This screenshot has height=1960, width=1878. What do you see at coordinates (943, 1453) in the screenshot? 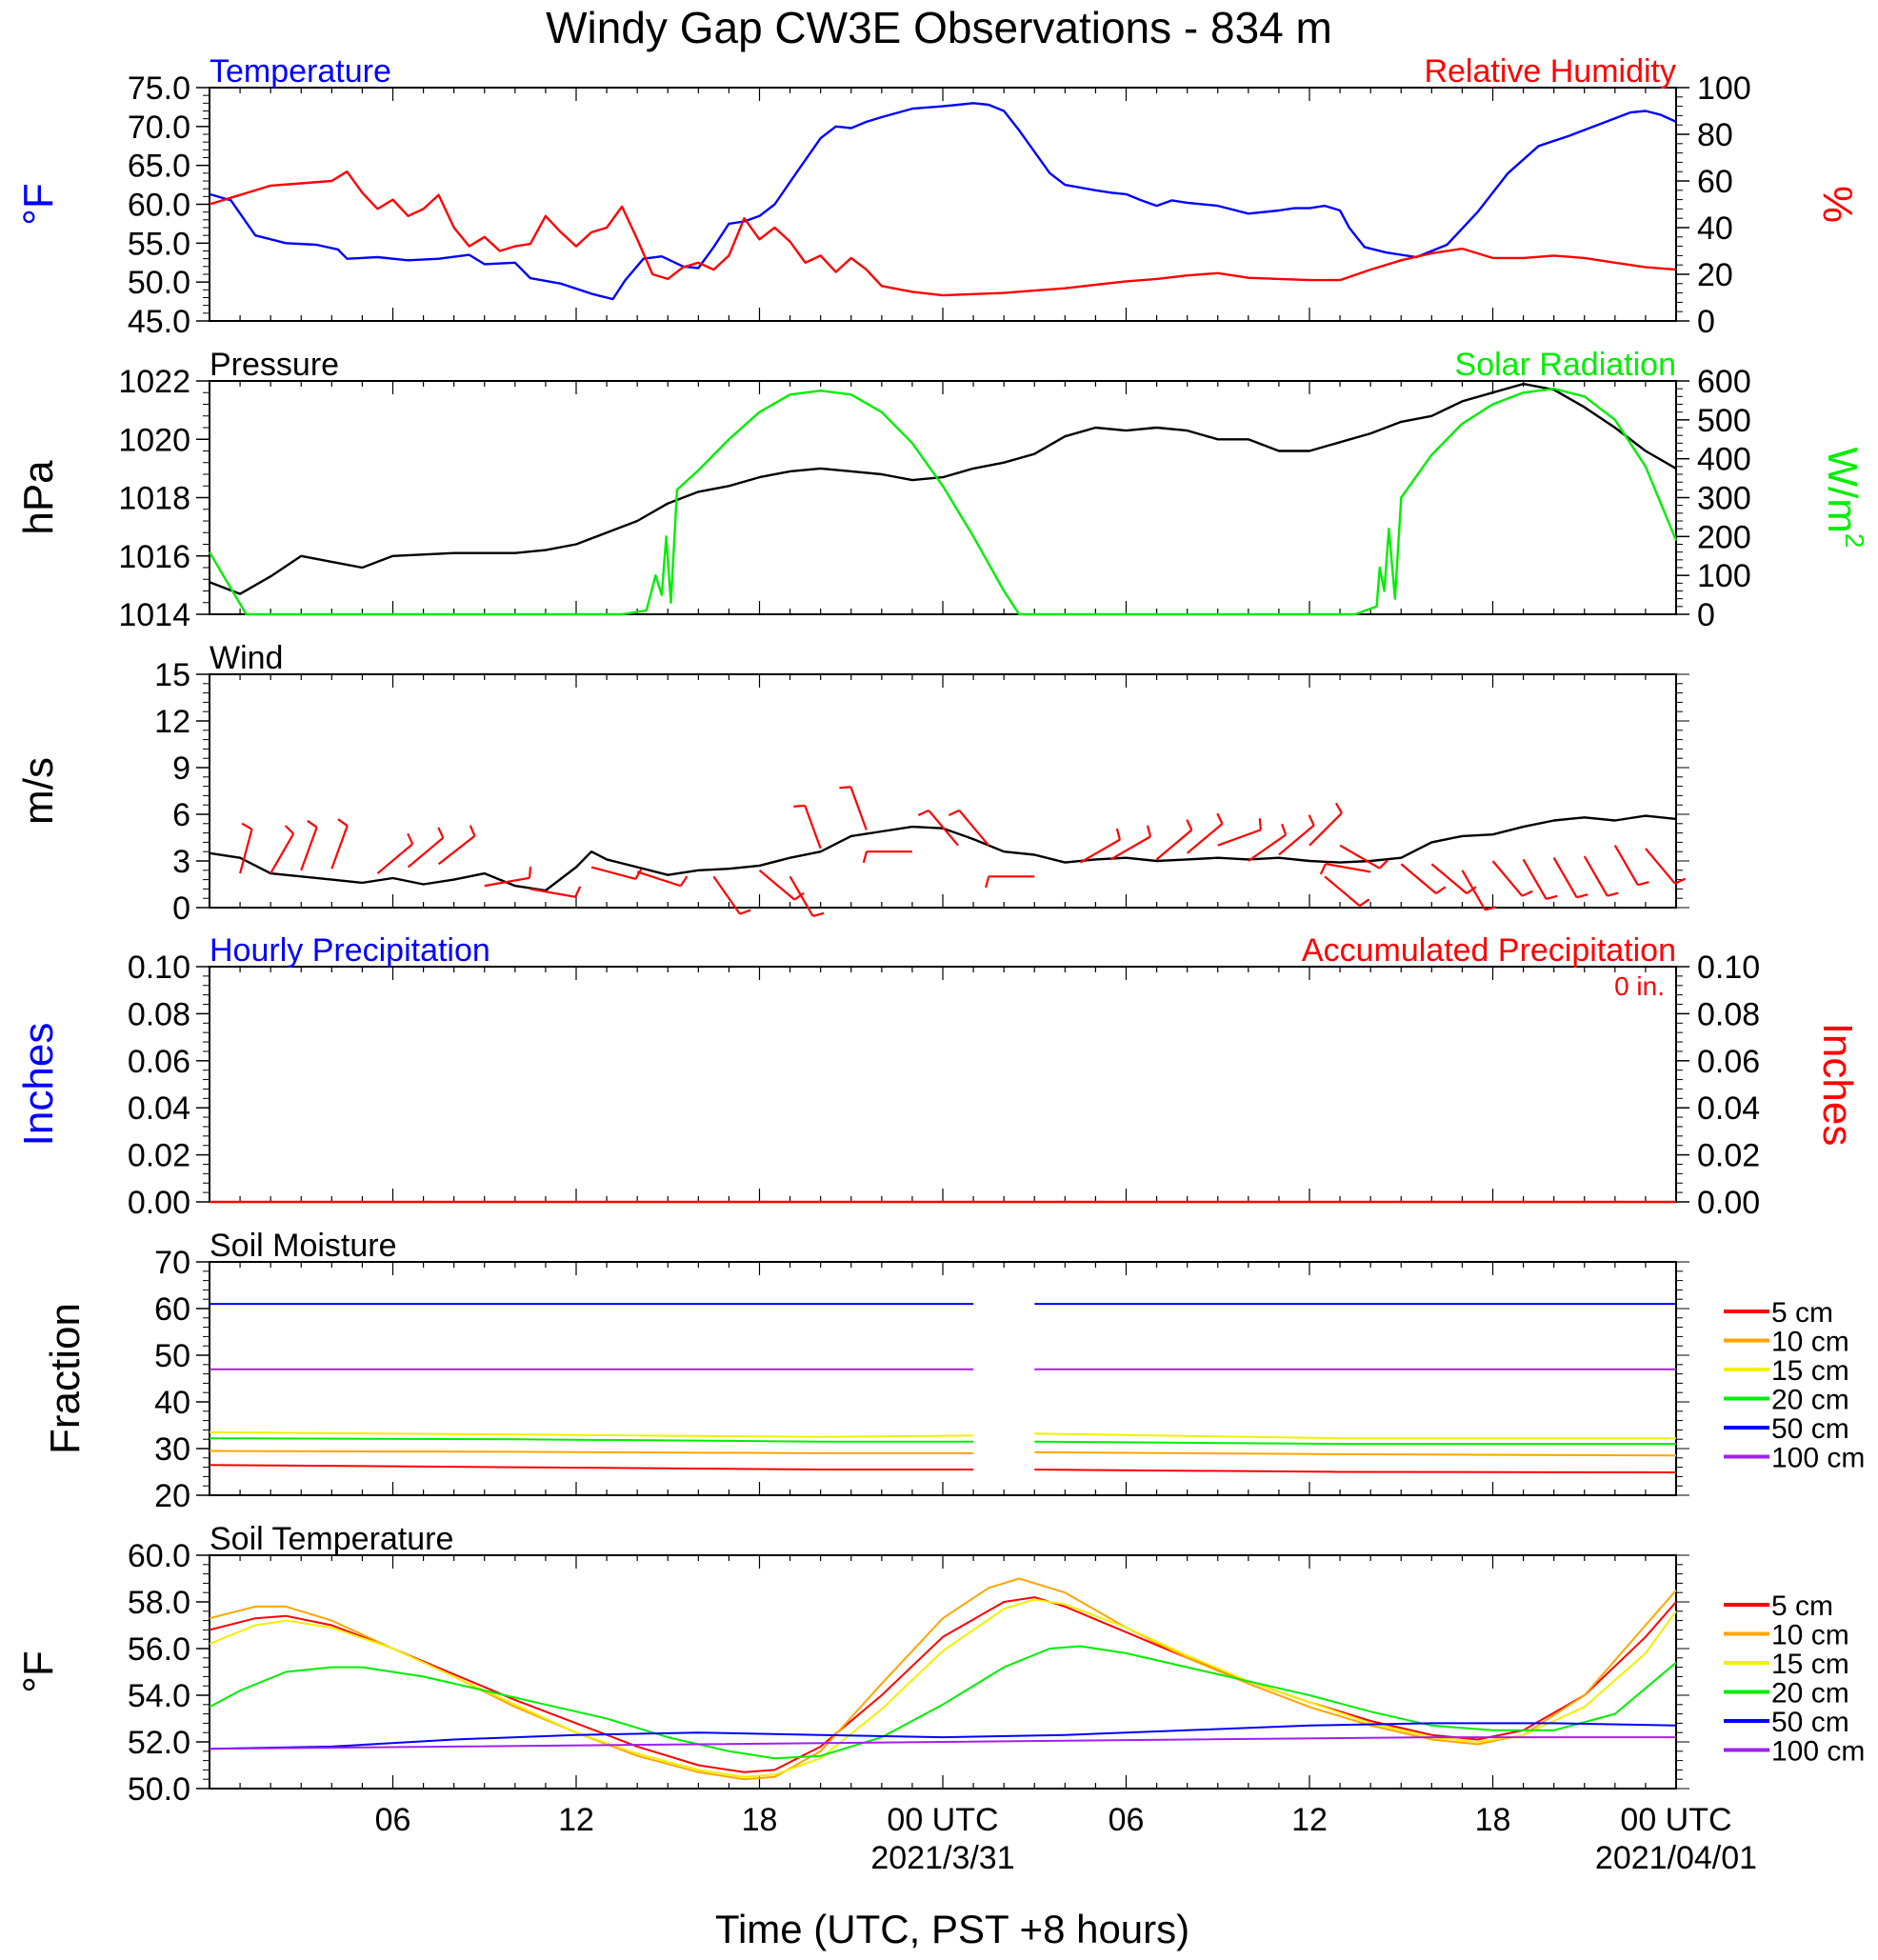
I see `series-line-10-cm` at bounding box center [943, 1453].